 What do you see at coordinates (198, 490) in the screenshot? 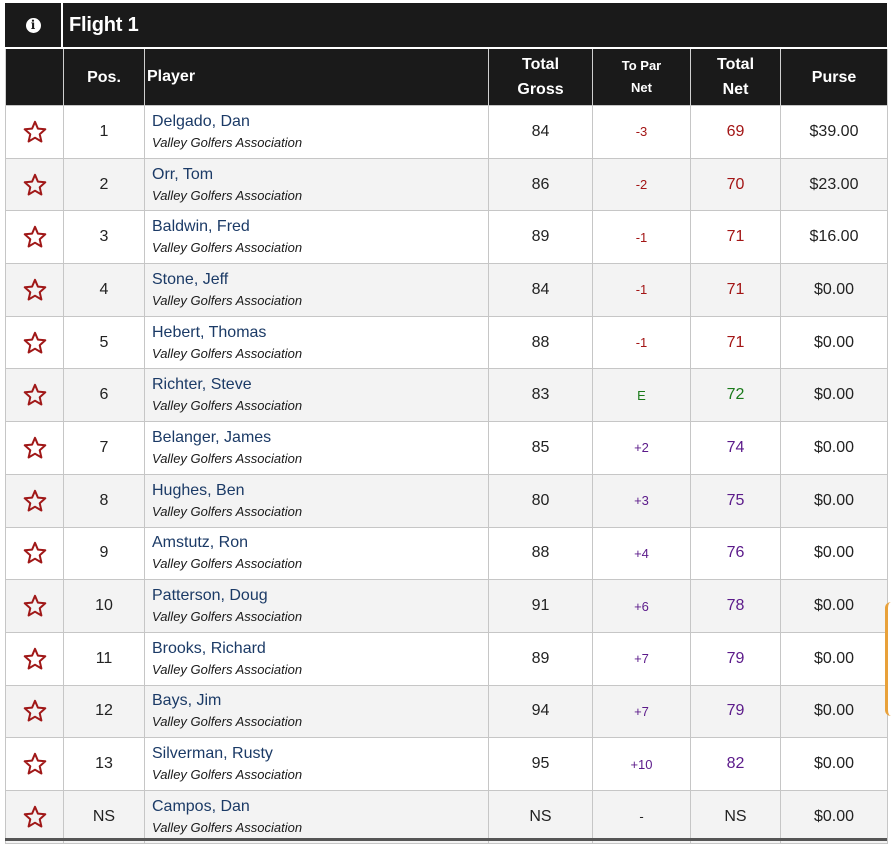
I see `player-name-link: Hughes, Ben` at bounding box center [198, 490].